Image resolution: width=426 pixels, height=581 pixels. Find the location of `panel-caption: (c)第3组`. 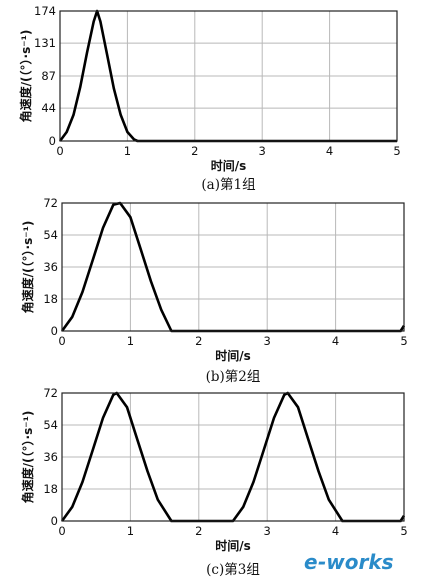

panel-caption: (c)第3组 is located at coordinates (233, 569).